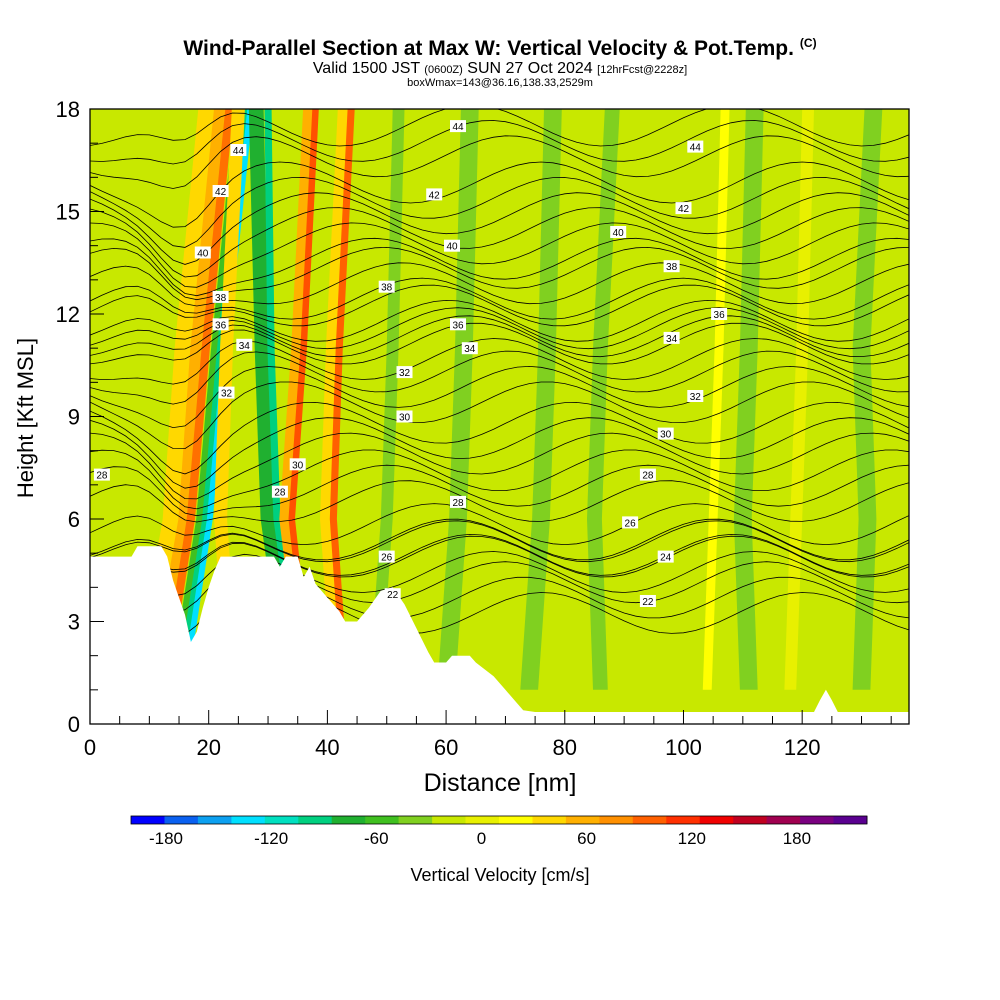  I want to click on contour-label-text: 30, so click(405, 418).